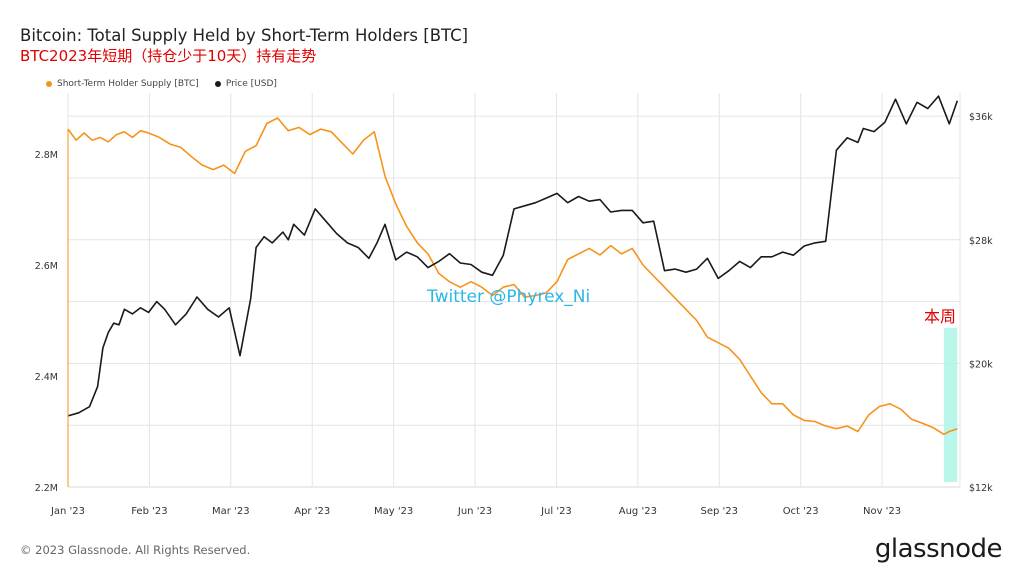  I want to click on chart-subtitle: BTC2023年短期（持仓少于10天）持有走势, so click(168, 56).